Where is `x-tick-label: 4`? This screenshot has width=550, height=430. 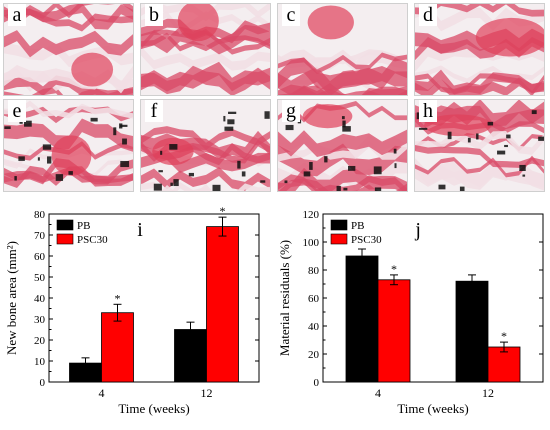
x-tick-label: 4 is located at coordinates (102, 393).